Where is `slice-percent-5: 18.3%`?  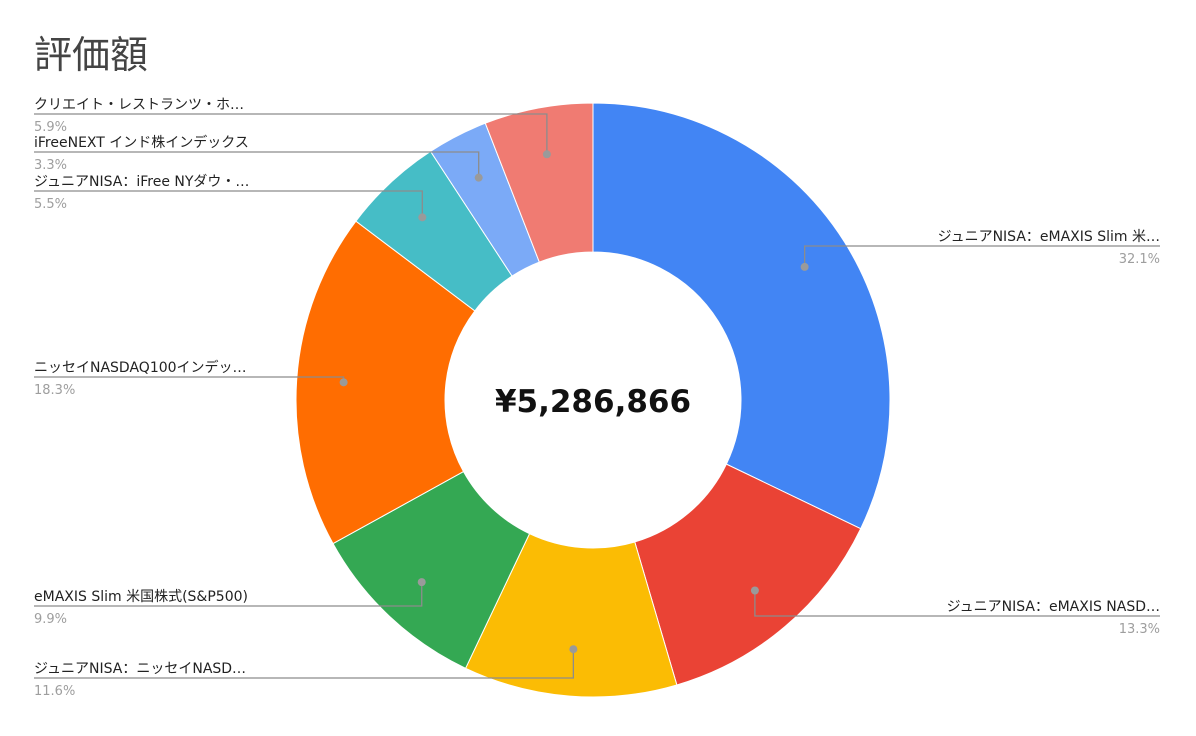 slice-percent-5: 18.3% is located at coordinates (54, 390).